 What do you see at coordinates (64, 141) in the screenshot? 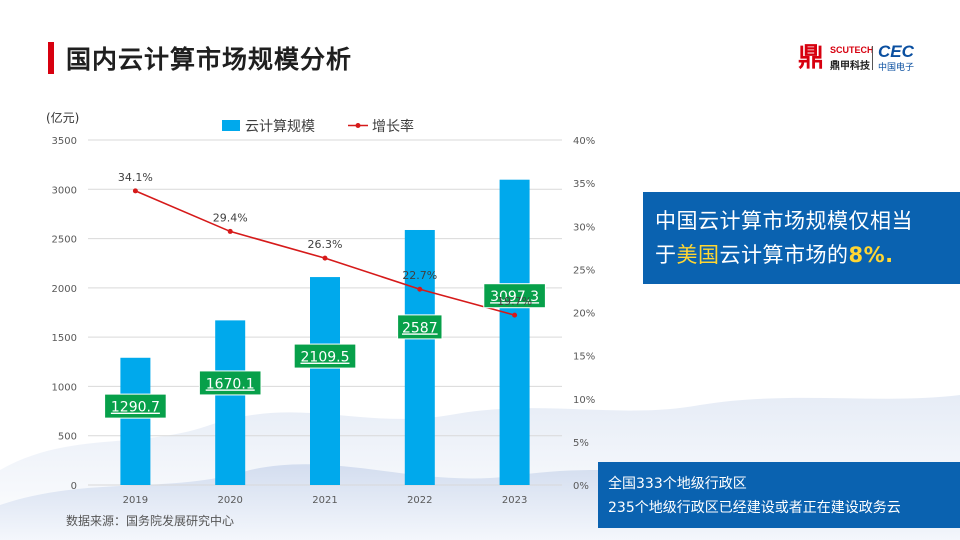
I see `y-left-tick-label: 3500` at bounding box center [64, 141].